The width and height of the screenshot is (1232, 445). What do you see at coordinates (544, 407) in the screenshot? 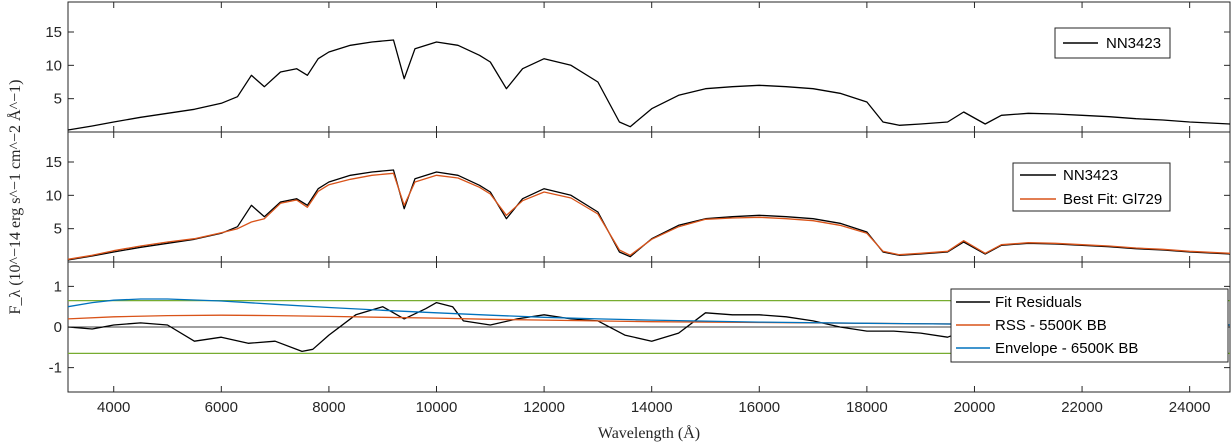
I see `x-tick-label: 12000` at bounding box center [544, 407].